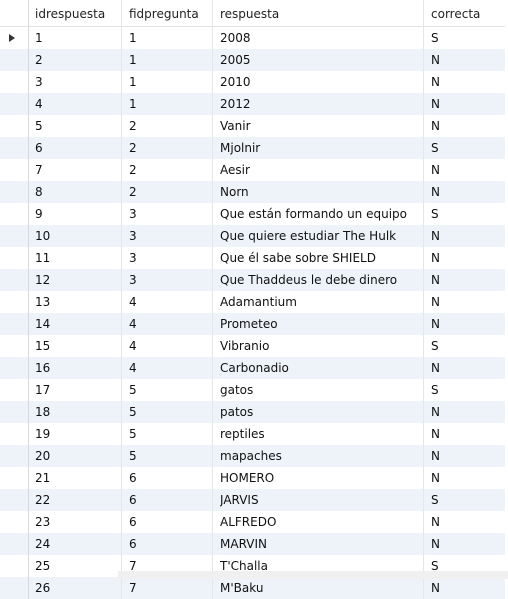  Describe the element at coordinates (252, 478) in the screenshot. I see `table-row: 21 6 HOMERO N` at that location.